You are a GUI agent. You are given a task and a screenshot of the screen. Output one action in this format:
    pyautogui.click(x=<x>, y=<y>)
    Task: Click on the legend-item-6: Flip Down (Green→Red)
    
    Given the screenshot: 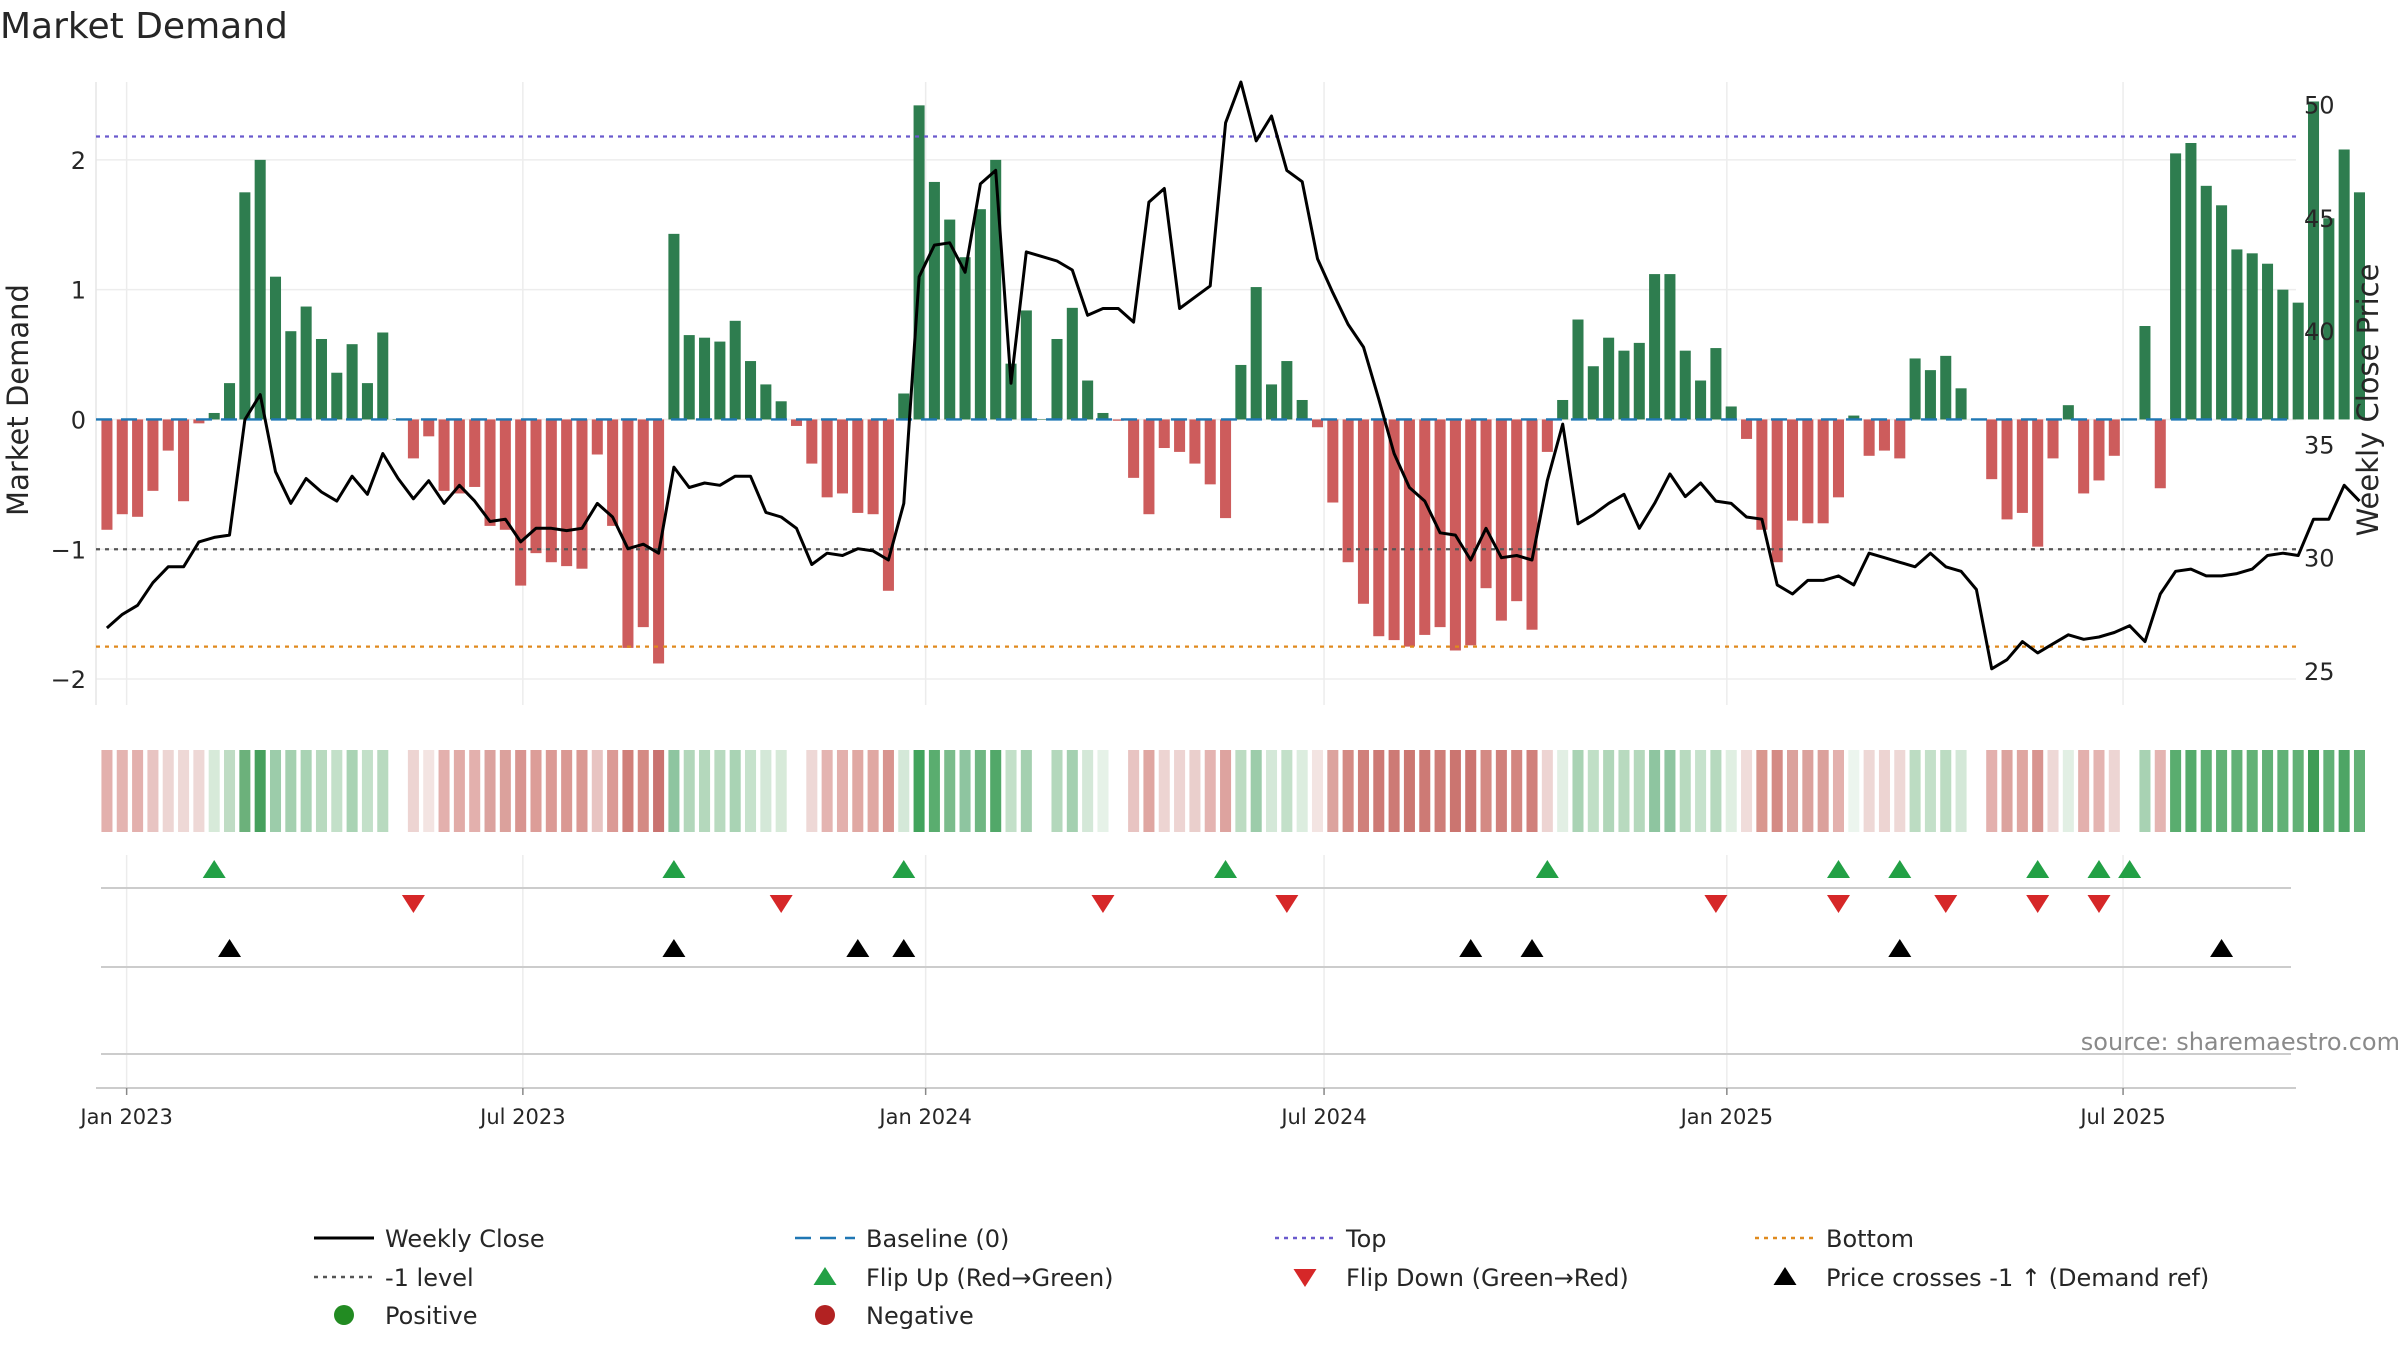 What is the action you would take?
    pyautogui.click(x=1461, y=1278)
    